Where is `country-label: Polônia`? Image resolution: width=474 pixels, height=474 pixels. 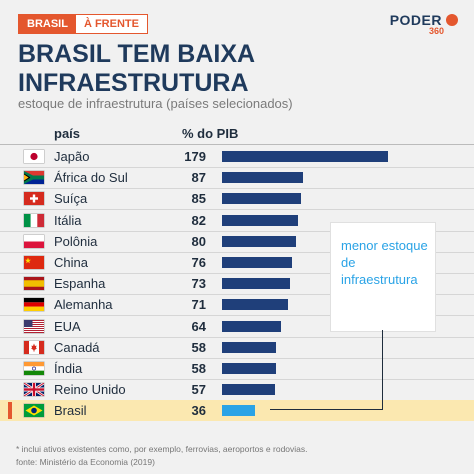 country-label: Polônia is located at coordinates (76, 241).